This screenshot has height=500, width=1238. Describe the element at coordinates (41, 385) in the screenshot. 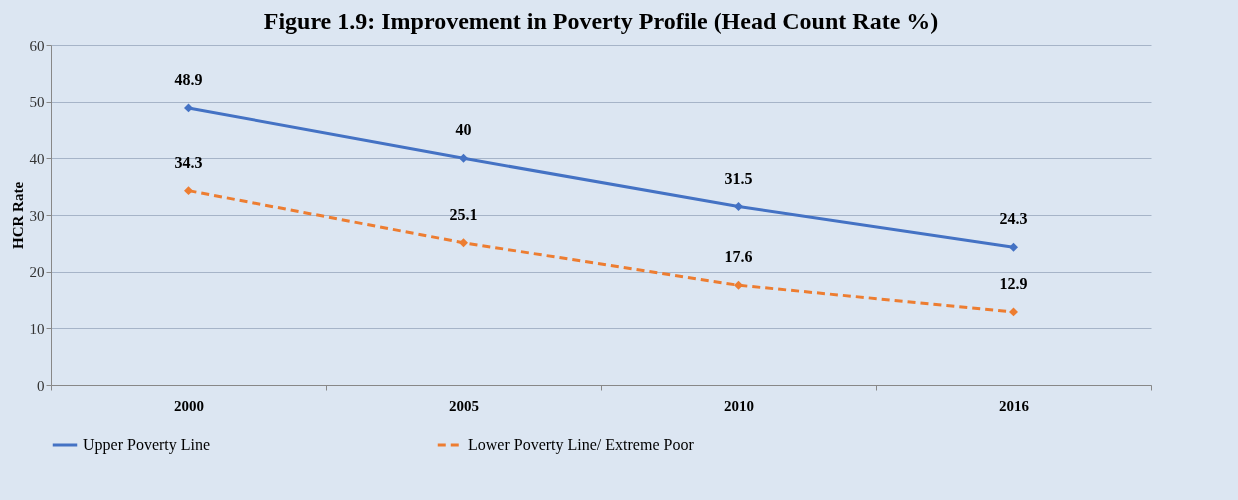

I see `y-tick-label: 0` at that location.